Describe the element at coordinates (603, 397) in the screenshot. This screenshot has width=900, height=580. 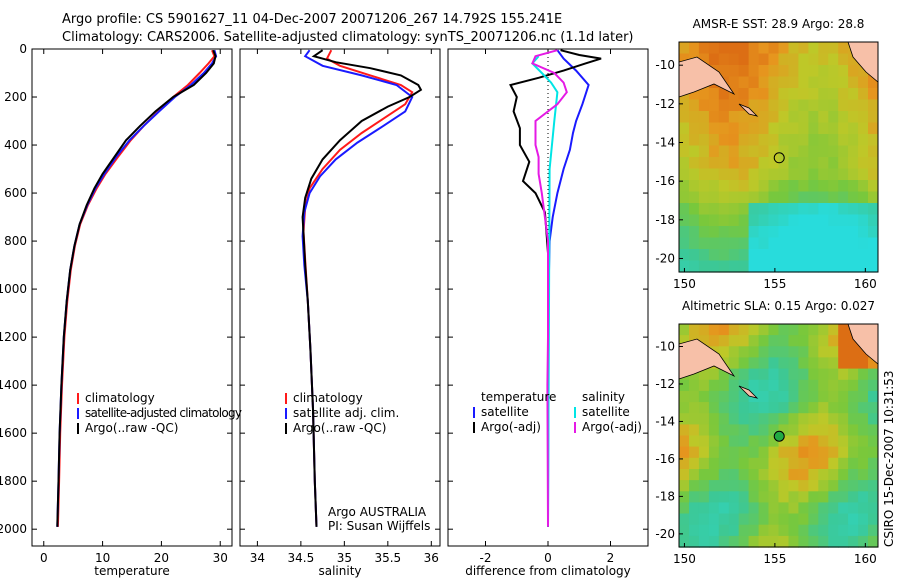
I see `difference-legend-sal-title: salinity` at that location.